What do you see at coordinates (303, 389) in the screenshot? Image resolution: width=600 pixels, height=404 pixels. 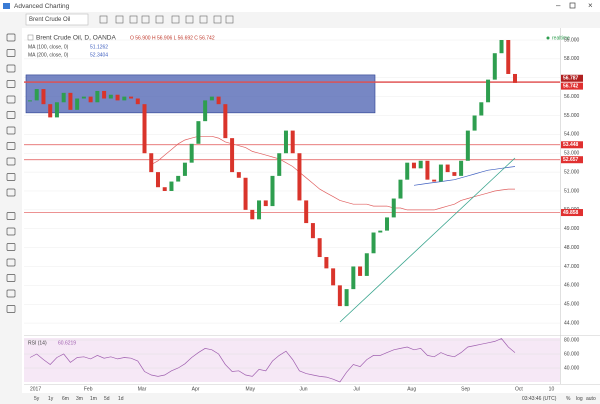 I see `x-tick-label: Jun` at bounding box center [303, 389].